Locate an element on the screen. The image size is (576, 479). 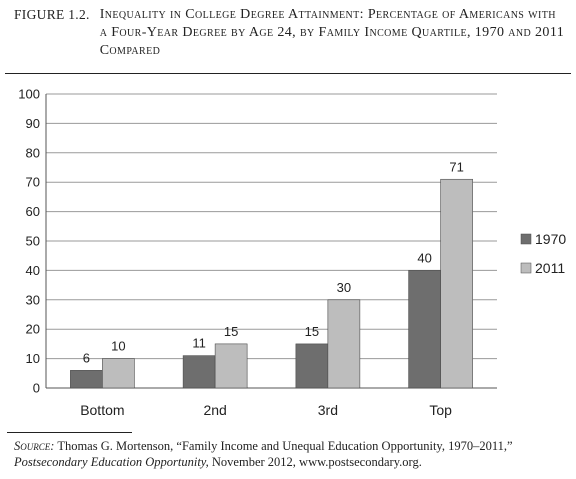
x-category-label: 3rd is located at coordinates (328, 410).